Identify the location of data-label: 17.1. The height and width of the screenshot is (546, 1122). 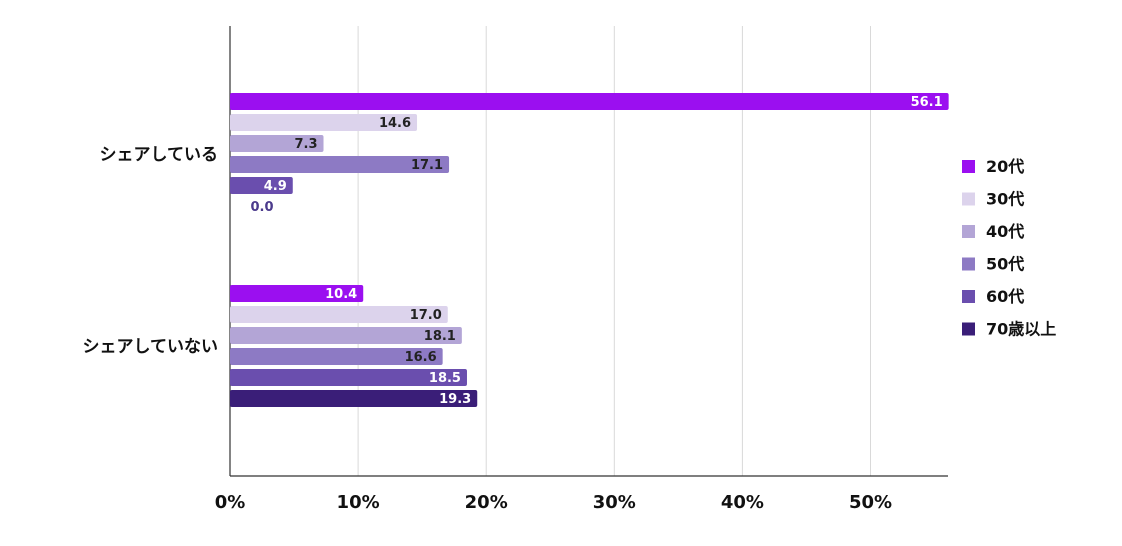
(427, 165).